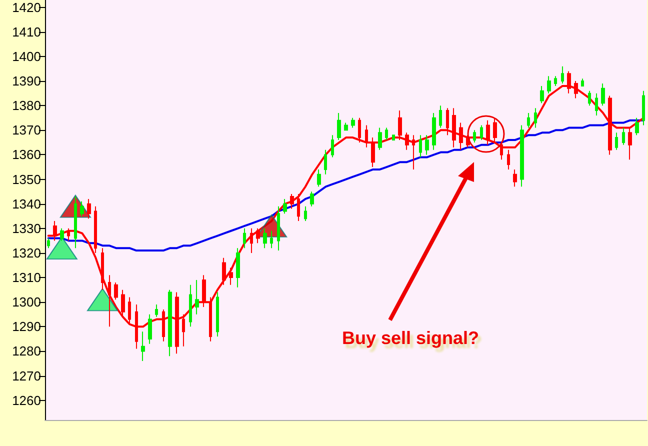 The image size is (648, 446). Describe the element at coordinates (26, 130) in the screenshot. I see `y-tick-label: 1370` at that location.